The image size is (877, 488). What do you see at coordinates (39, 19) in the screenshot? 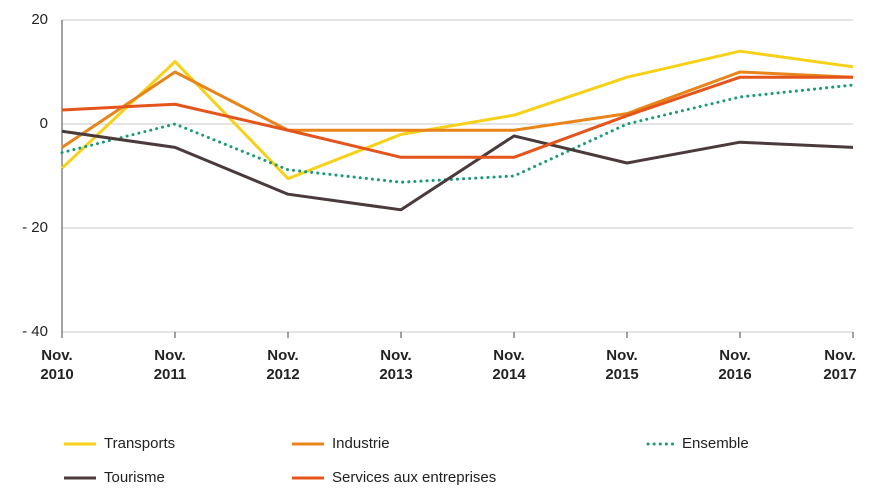
I see `y-tick-label: 20` at bounding box center [39, 19].